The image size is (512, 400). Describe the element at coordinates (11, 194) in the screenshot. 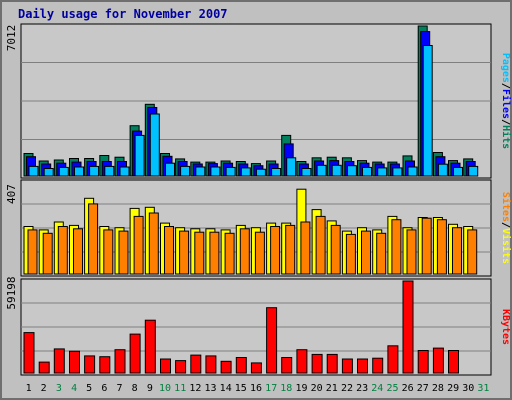

I see `ymax-label-visits: 407` at that location.